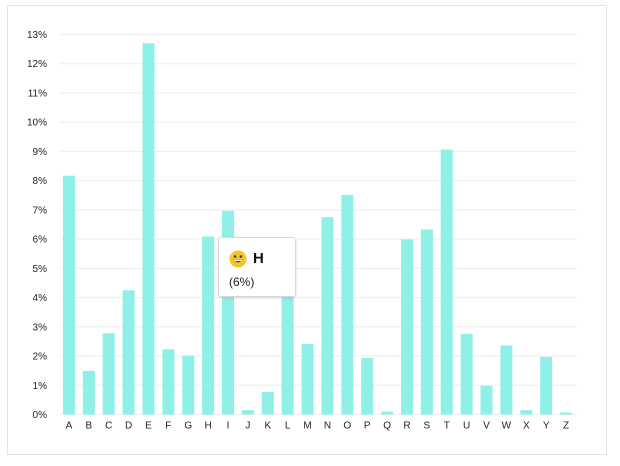 The width and height of the screenshot is (620, 466). Describe the element at coordinates (566, 426) in the screenshot. I see `x-tick-label: Z` at that location.